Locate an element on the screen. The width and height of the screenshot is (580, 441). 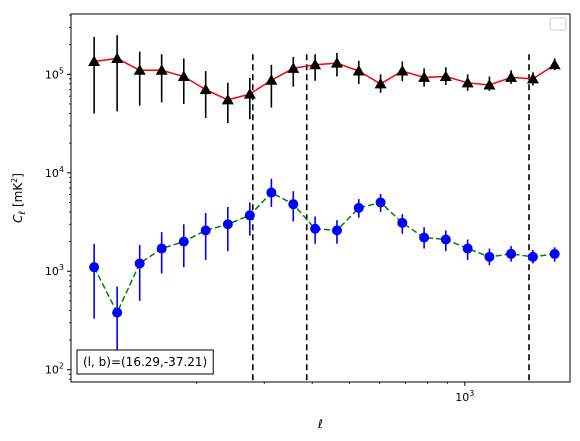
x-tick-label: 103 is located at coordinates (464, 396).